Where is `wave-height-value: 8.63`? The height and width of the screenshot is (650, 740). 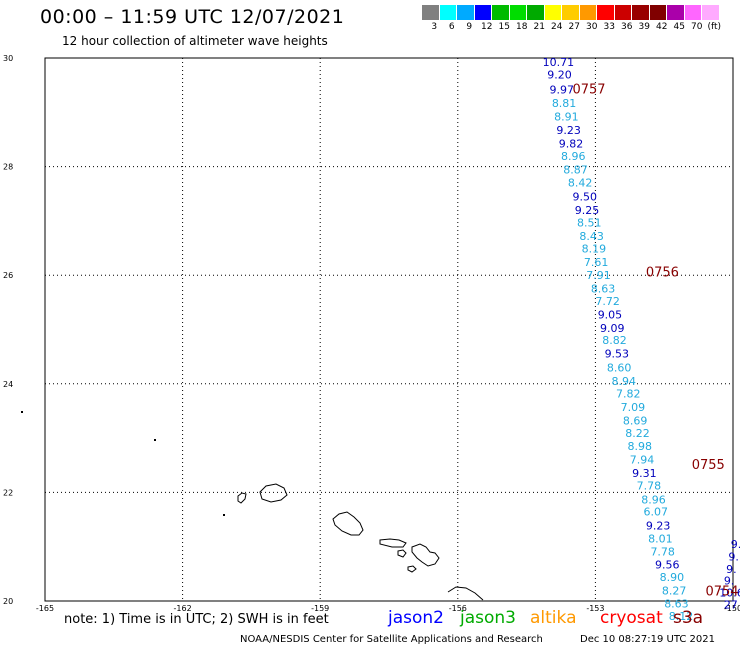 wave-height-value: 8.63 is located at coordinates (603, 289).